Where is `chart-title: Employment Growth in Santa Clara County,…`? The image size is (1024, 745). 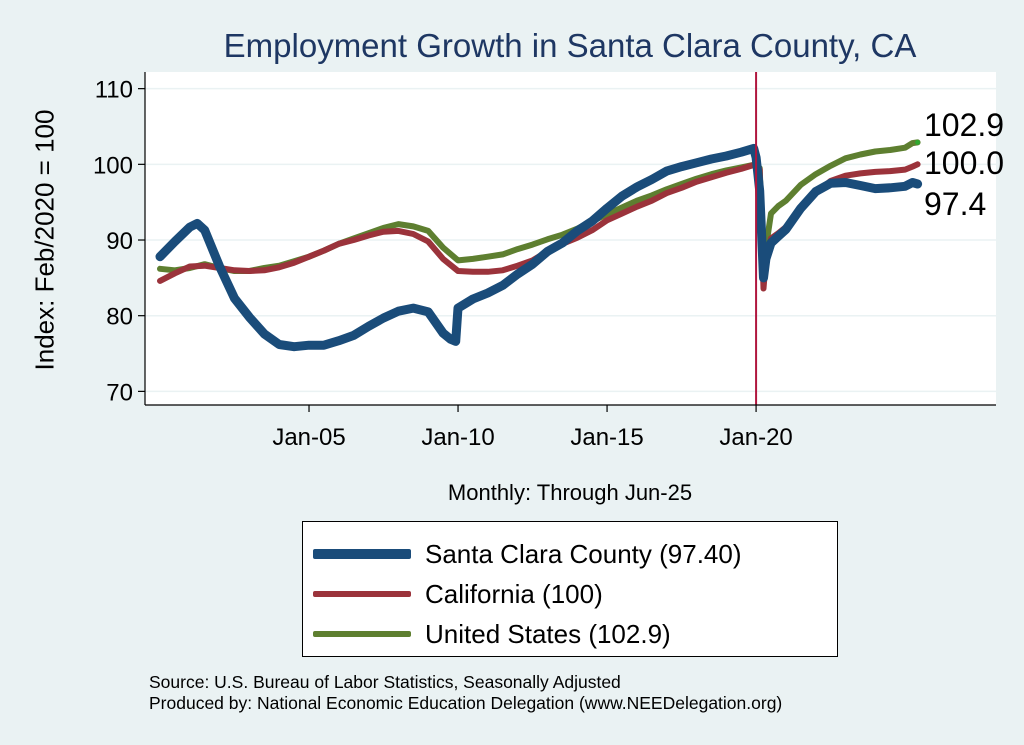 chart-title: Employment Growth in Santa Clara County,… is located at coordinates (570, 45).